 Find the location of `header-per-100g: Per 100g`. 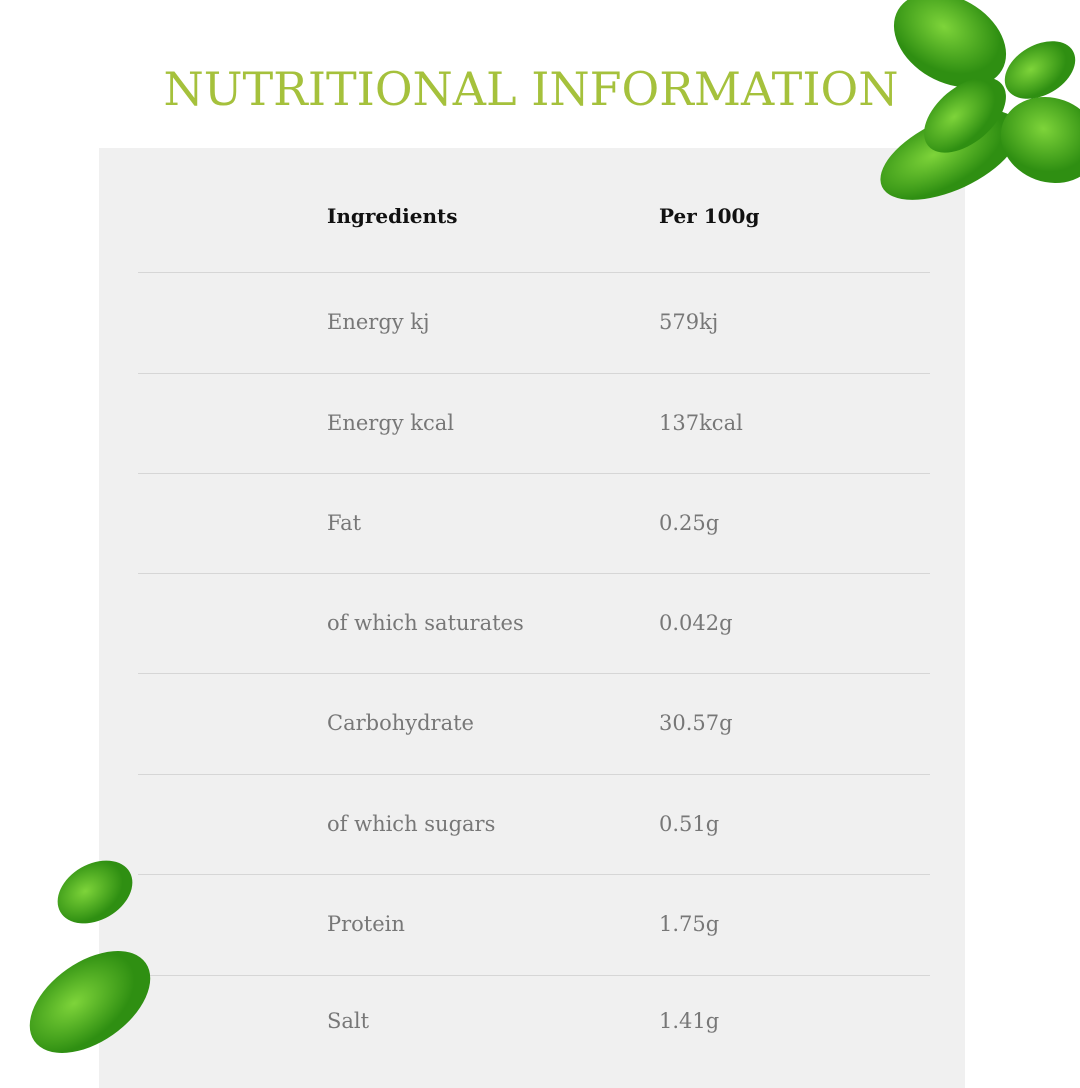

header-per-100g: Per 100g is located at coordinates (709, 216).